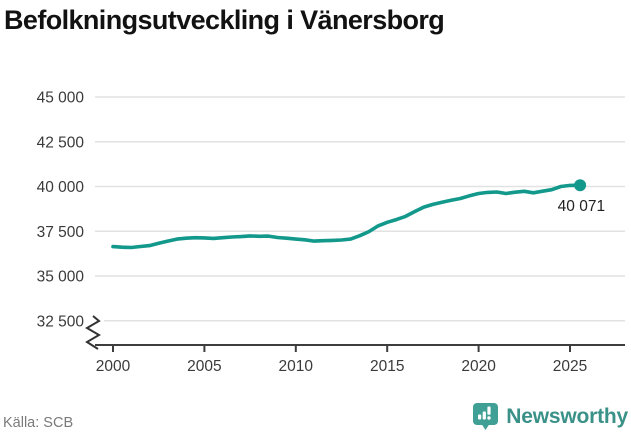  What do you see at coordinates (567, 416) in the screenshot?
I see `newsworthy-wordmark: Newsworthy` at bounding box center [567, 416].